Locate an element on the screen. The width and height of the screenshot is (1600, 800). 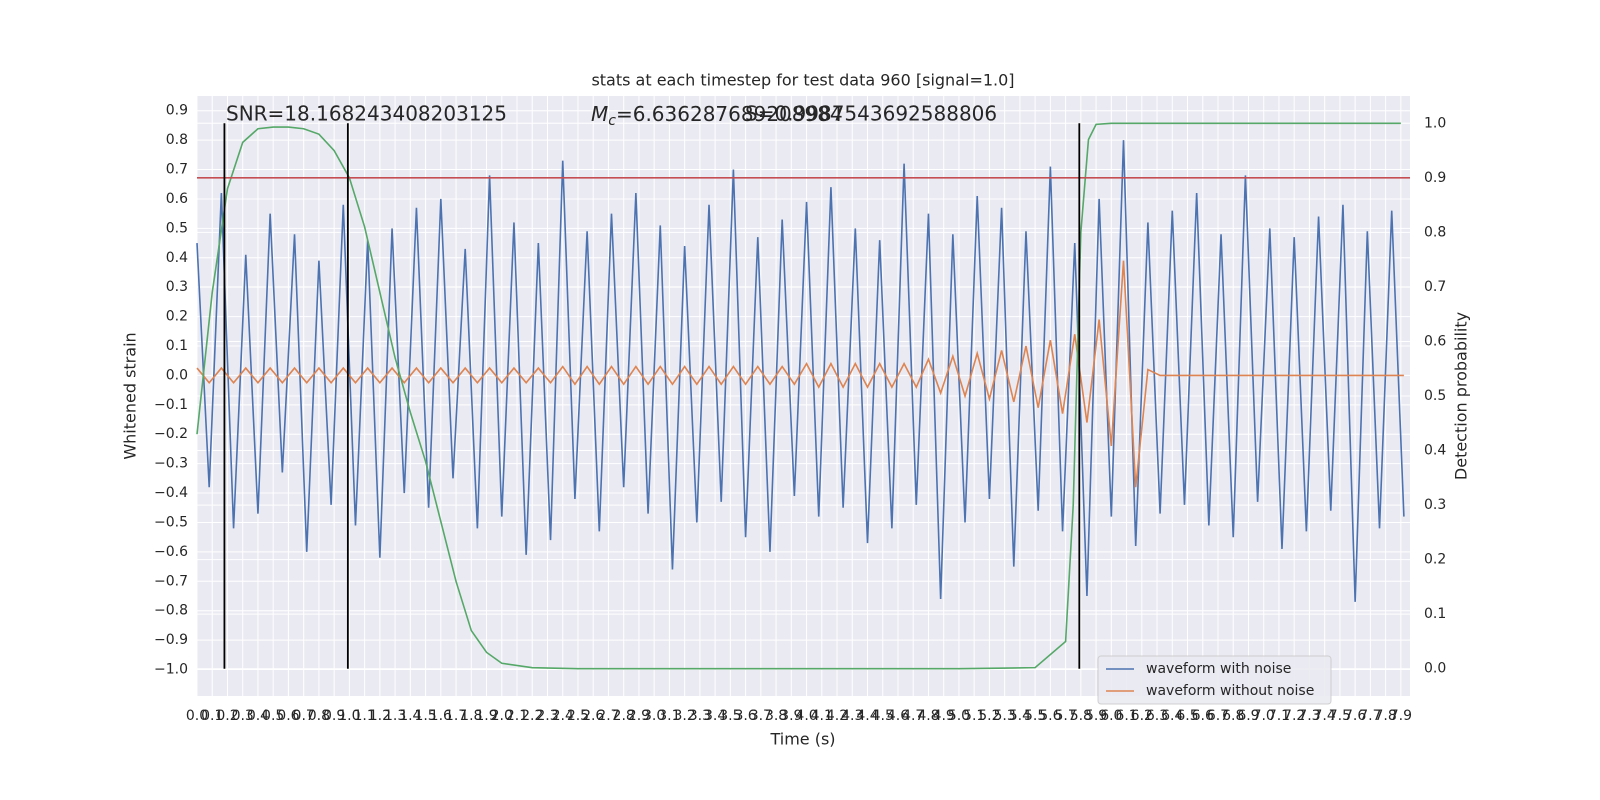
x-tick-label: 3.5 is located at coordinates (730, 716).